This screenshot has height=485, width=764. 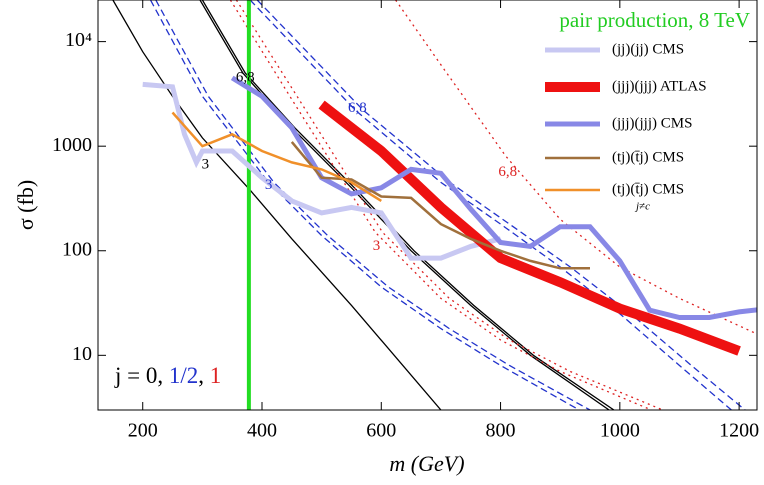 I want to click on y-tick-label: 10, so click(x=82, y=354).